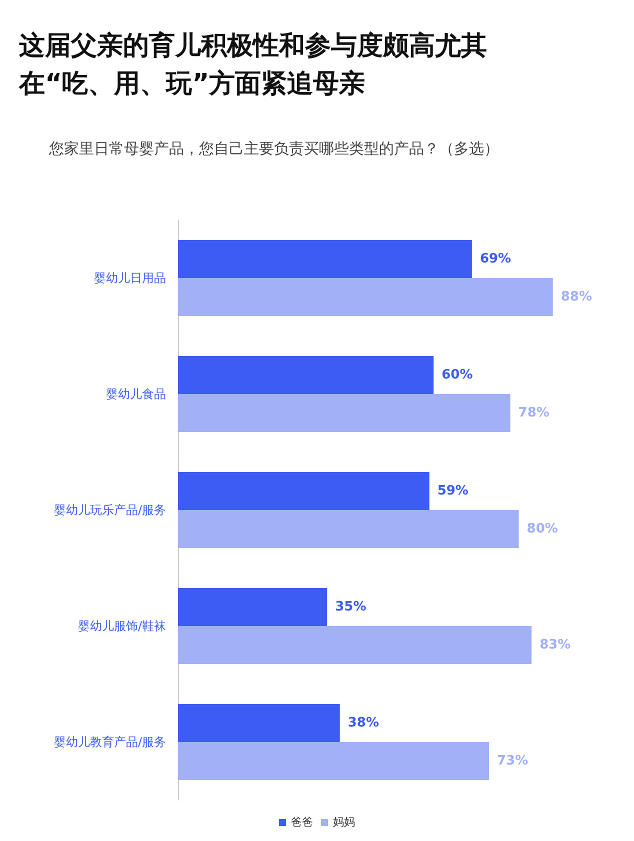  Describe the element at coordinates (457, 375) in the screenshot. I see `data-label: 60%` at that location.